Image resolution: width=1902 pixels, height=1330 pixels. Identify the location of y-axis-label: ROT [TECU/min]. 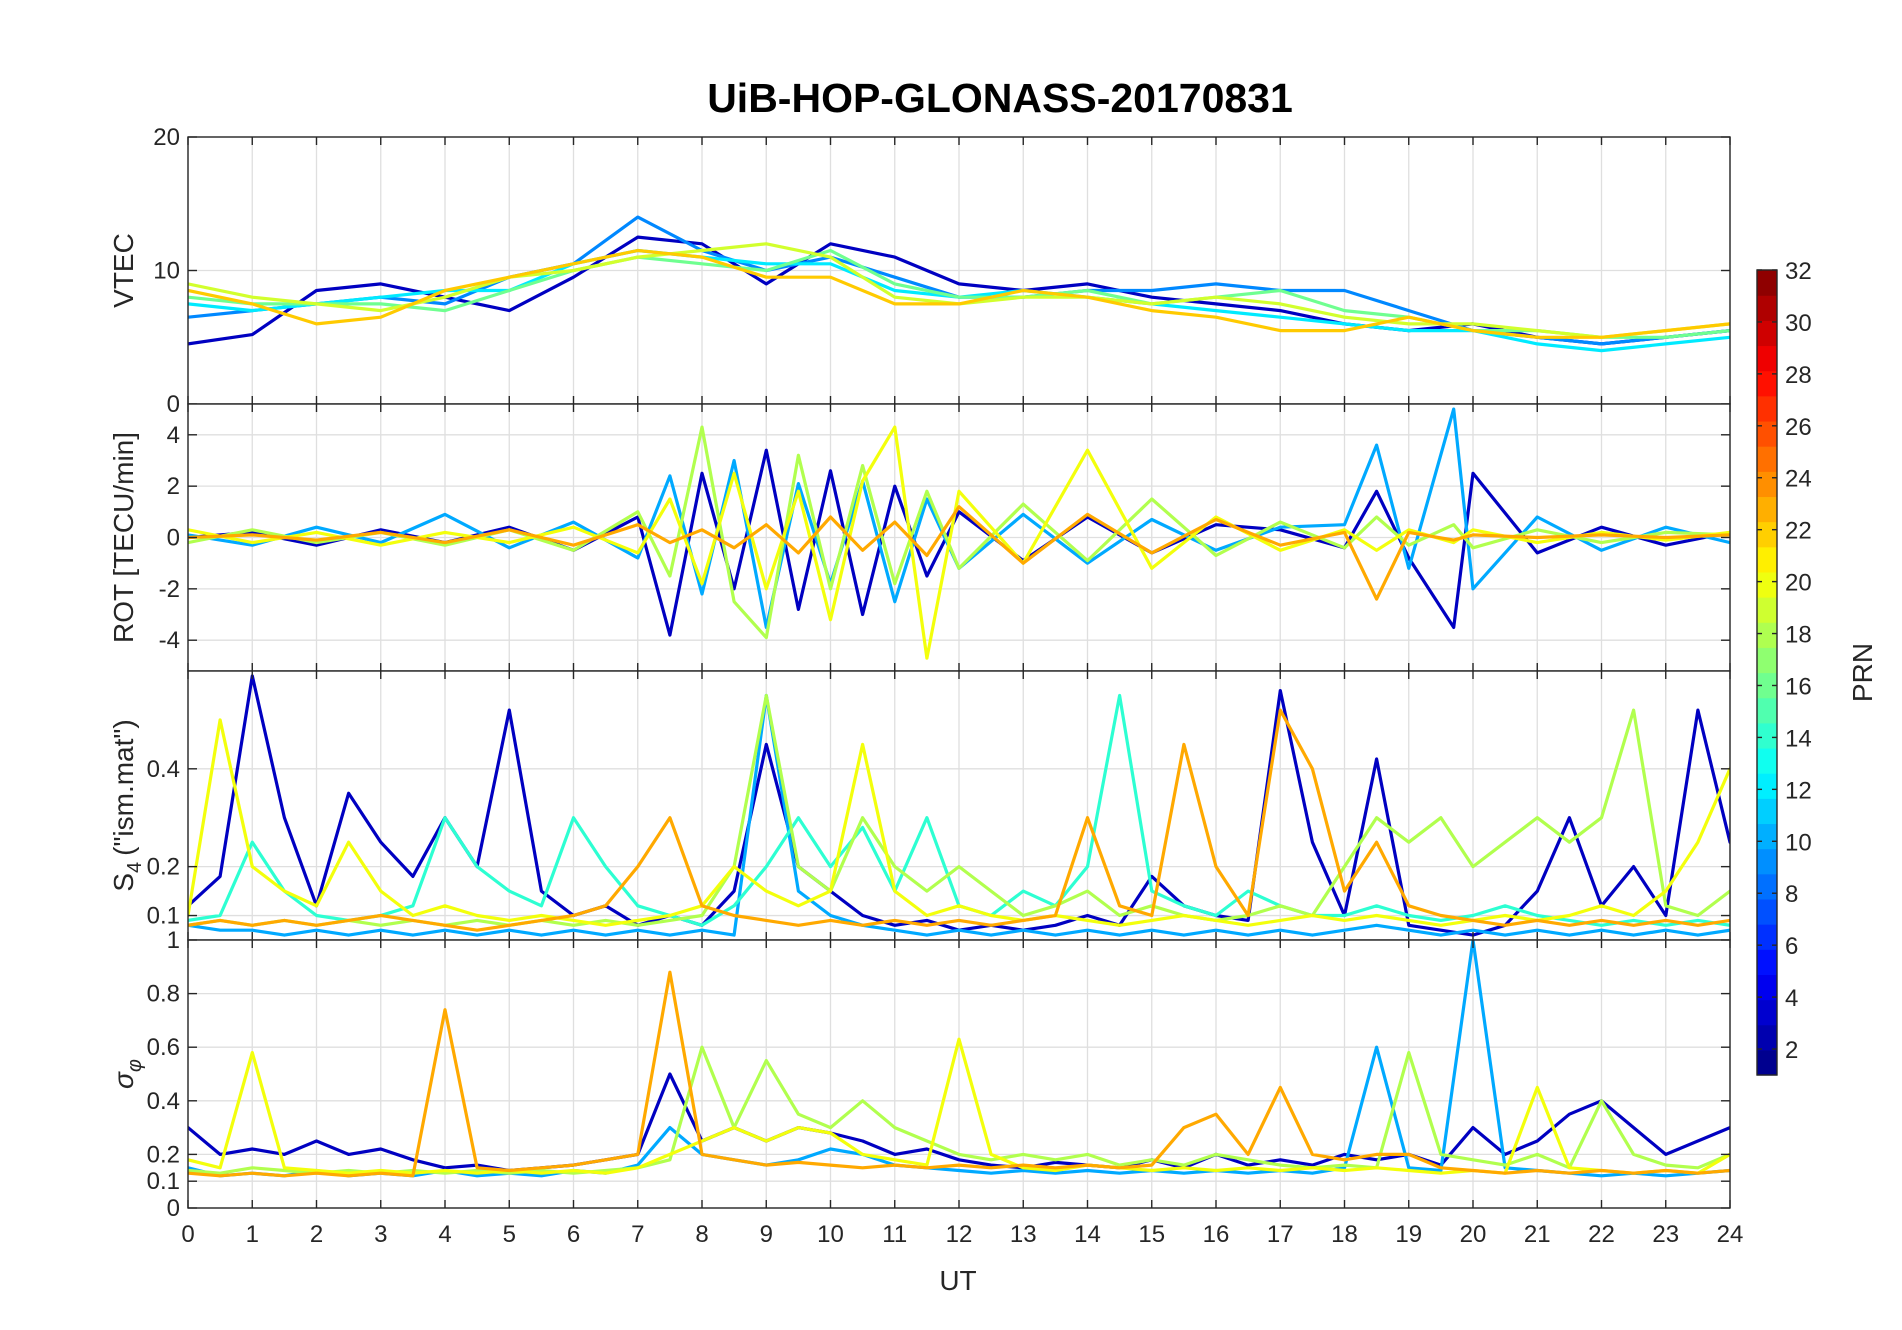
(123, 537).